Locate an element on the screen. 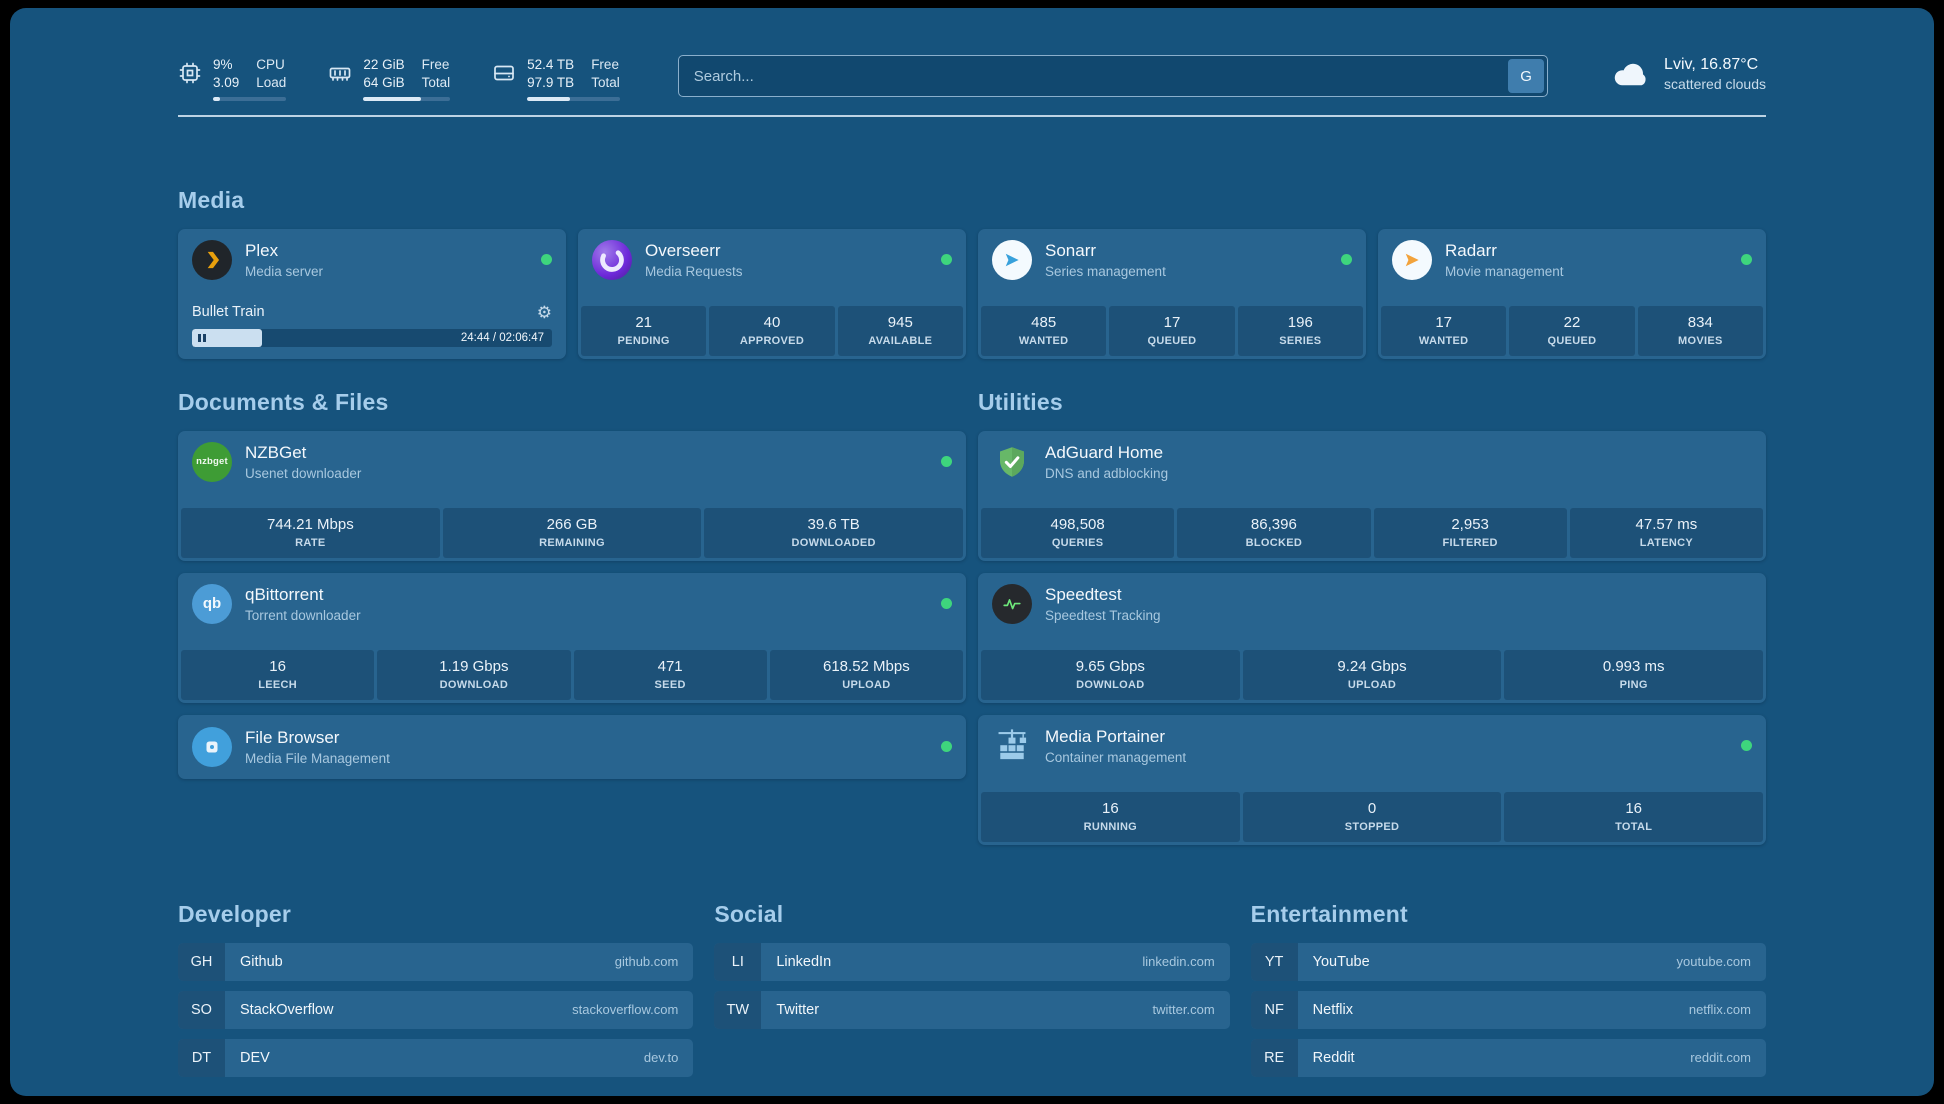 The width and height of the screenshot is (1944, 1104). stat-series: 196 SERIES is located at coordinates (1300, 330).